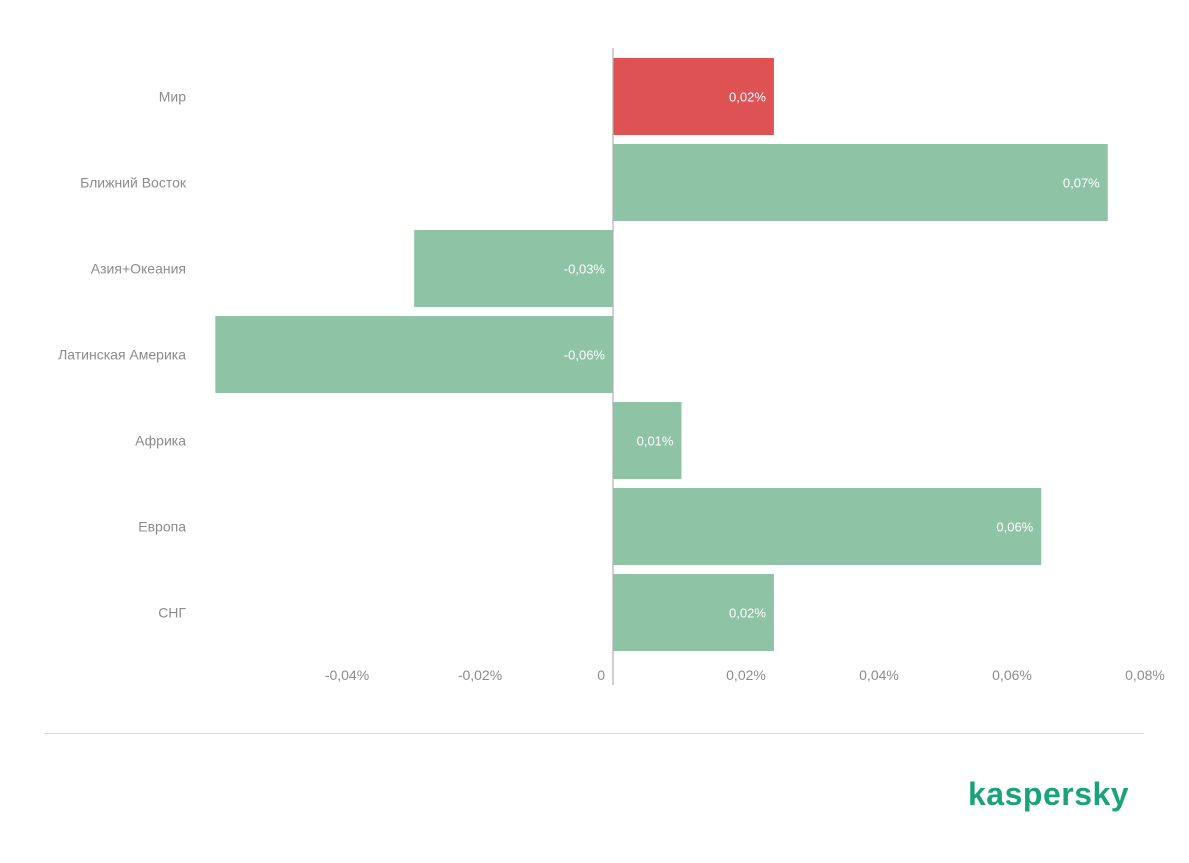  What do you see at coordinates (133, 183) in the screenshot?
I see `category-label: Ближний Восток` at bounding box center [133, 183].